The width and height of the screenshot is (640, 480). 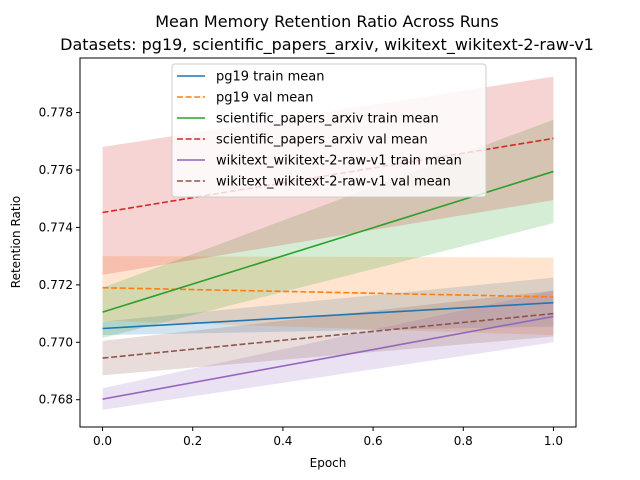 What do you see at coordinates (102, 441) in the screenshot?
I see `x-tick-label: 0.0` at bounding box center [102, 441].